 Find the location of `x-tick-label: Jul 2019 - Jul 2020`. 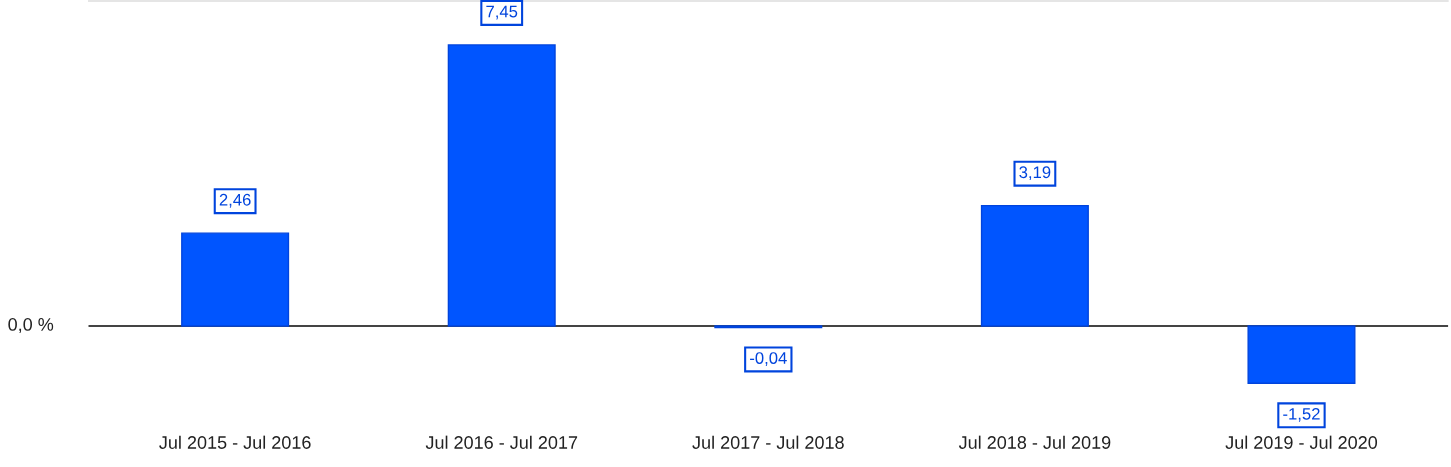

x-tick-label: Jul 2019 - Jul 2020 is located at coordinates (1301, 442).